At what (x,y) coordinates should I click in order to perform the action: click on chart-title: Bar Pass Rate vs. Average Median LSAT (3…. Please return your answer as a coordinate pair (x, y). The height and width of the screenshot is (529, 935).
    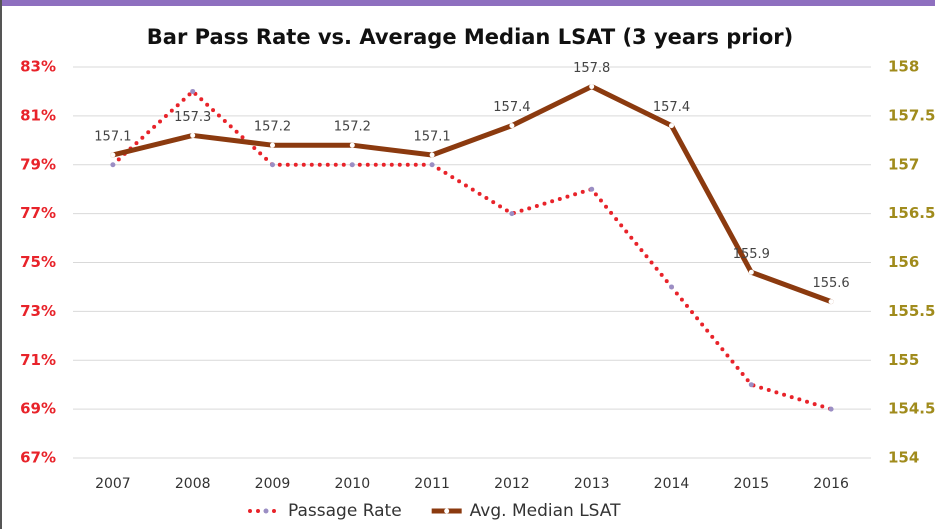
    Looking at the image, I should click on (470, 37).